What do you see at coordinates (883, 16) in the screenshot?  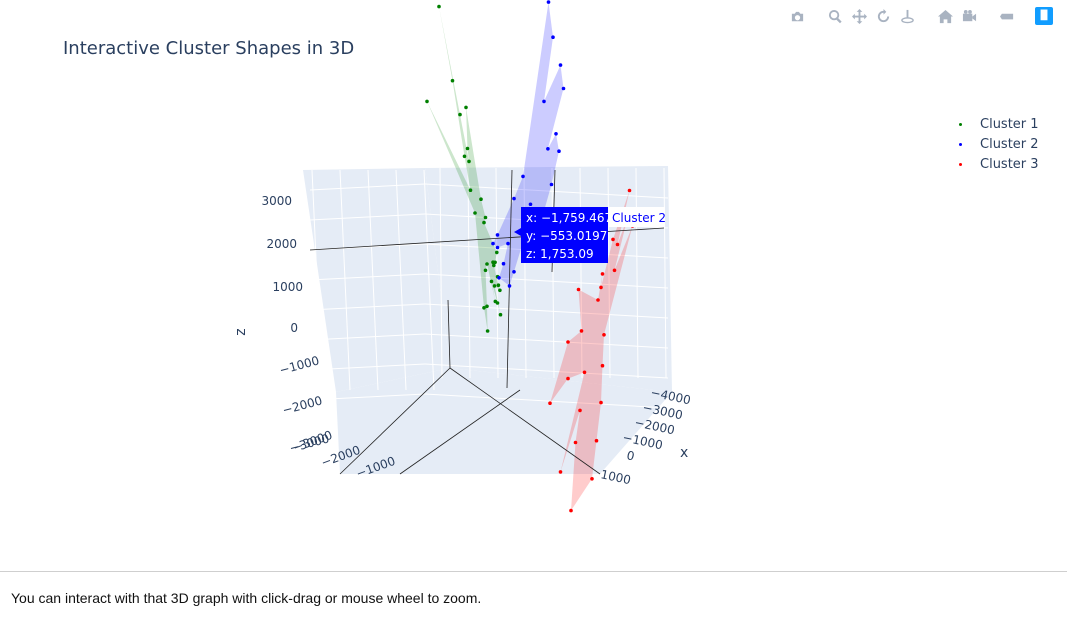 I see `orbit-rotation-icon` at bounding box center [883, 16].